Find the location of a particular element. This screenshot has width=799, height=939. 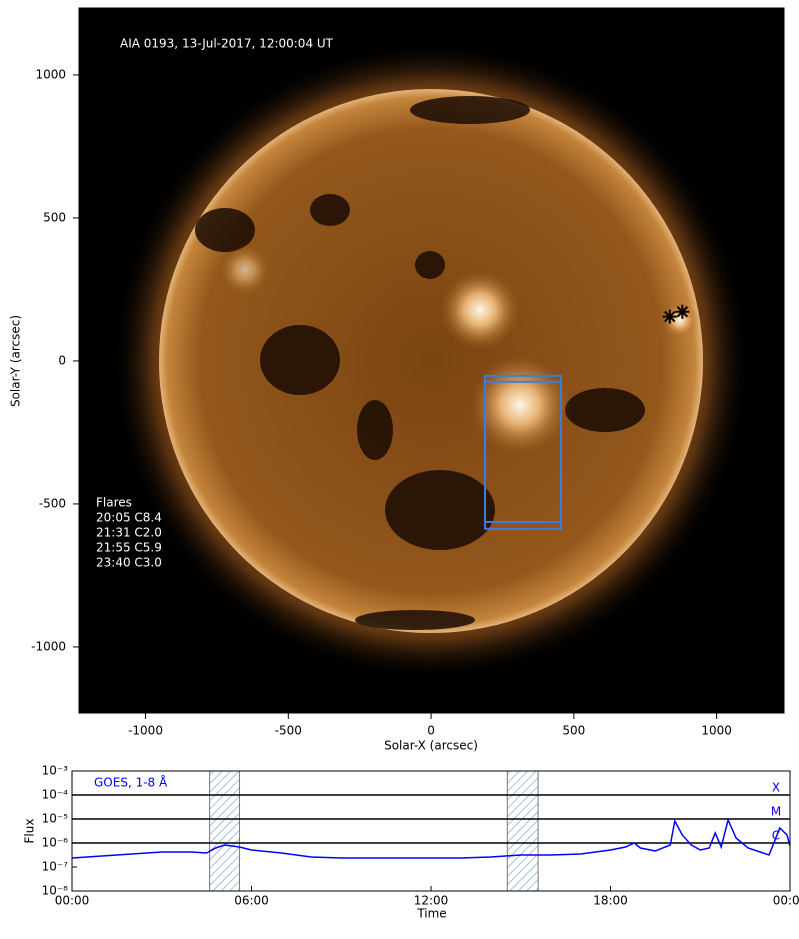

y-tick-label: 0 is located at coordinates (62, 360).